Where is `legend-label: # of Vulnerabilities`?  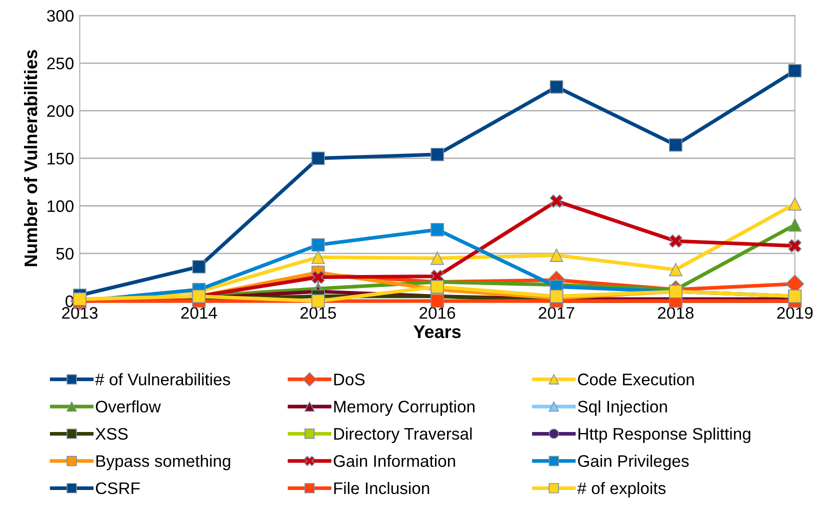 legend-label: # of Vulnerabilities is located at coordinates (162, 379).